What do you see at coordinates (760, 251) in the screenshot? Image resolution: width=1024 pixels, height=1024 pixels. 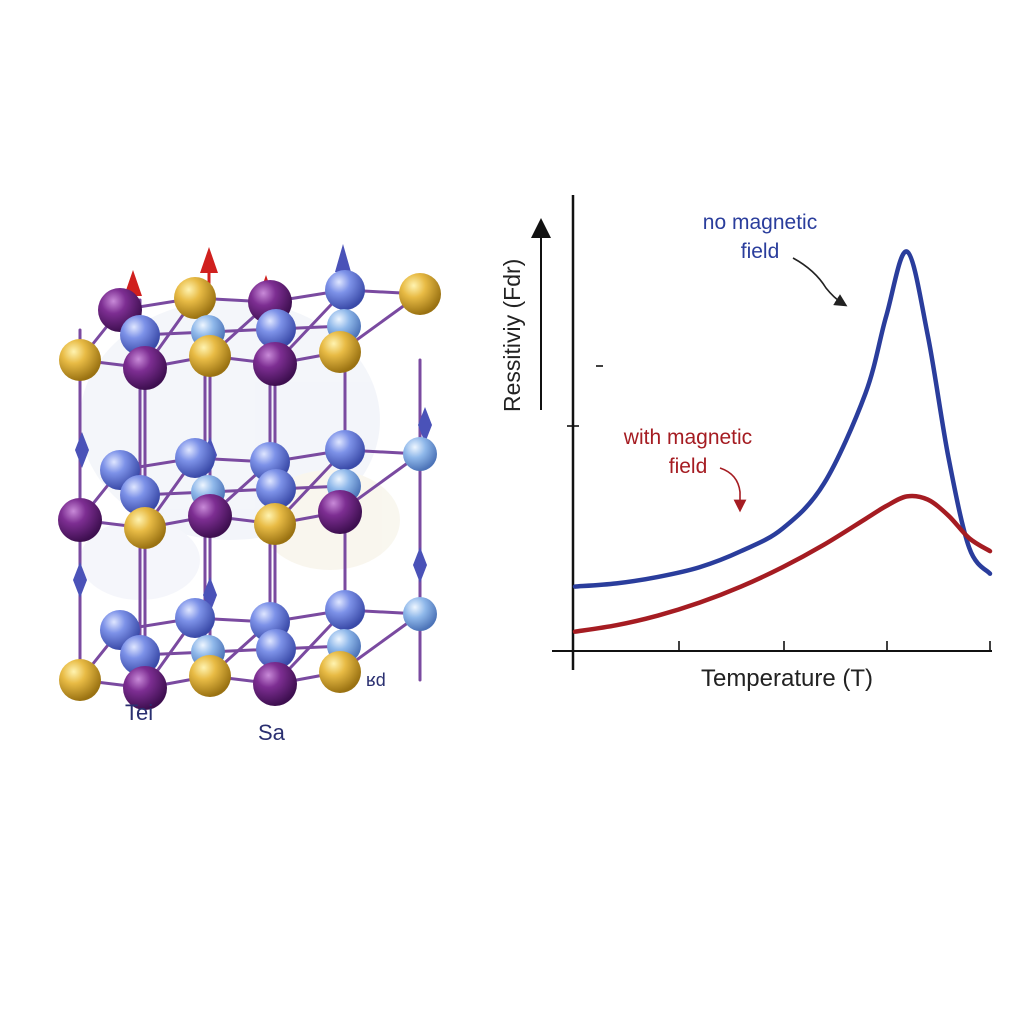 I see `annotation-no-field-line2: field` at bounding box center [760, 251].